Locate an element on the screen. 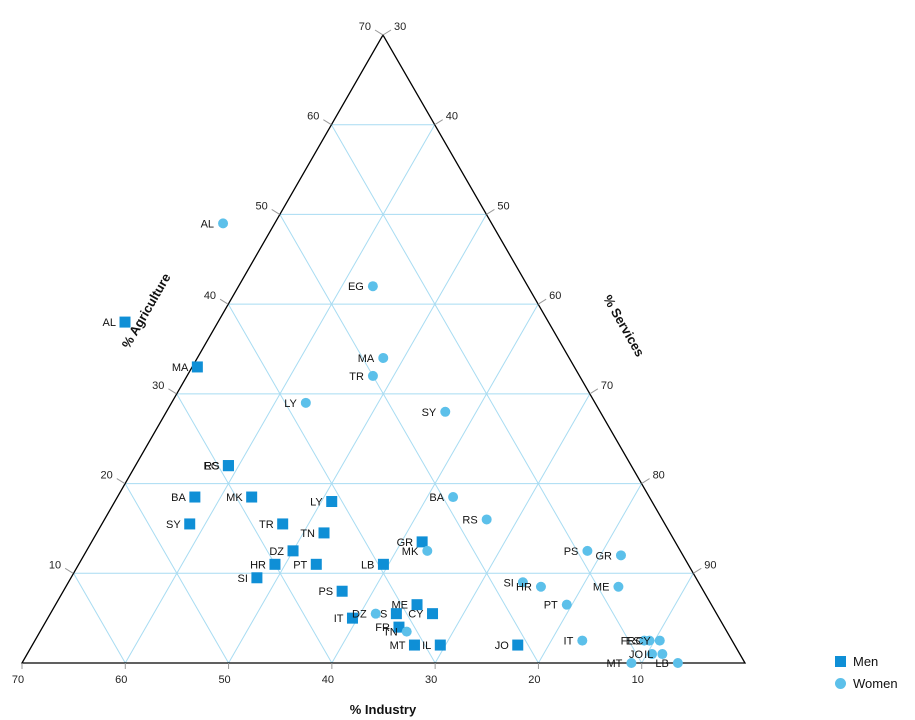  men-label-fr: FR is located at coordinates (382, 628).